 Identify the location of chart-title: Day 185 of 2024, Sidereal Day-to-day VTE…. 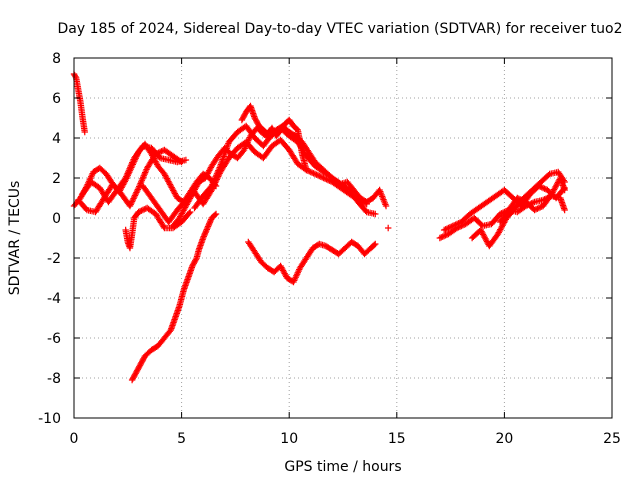
(339, 29).